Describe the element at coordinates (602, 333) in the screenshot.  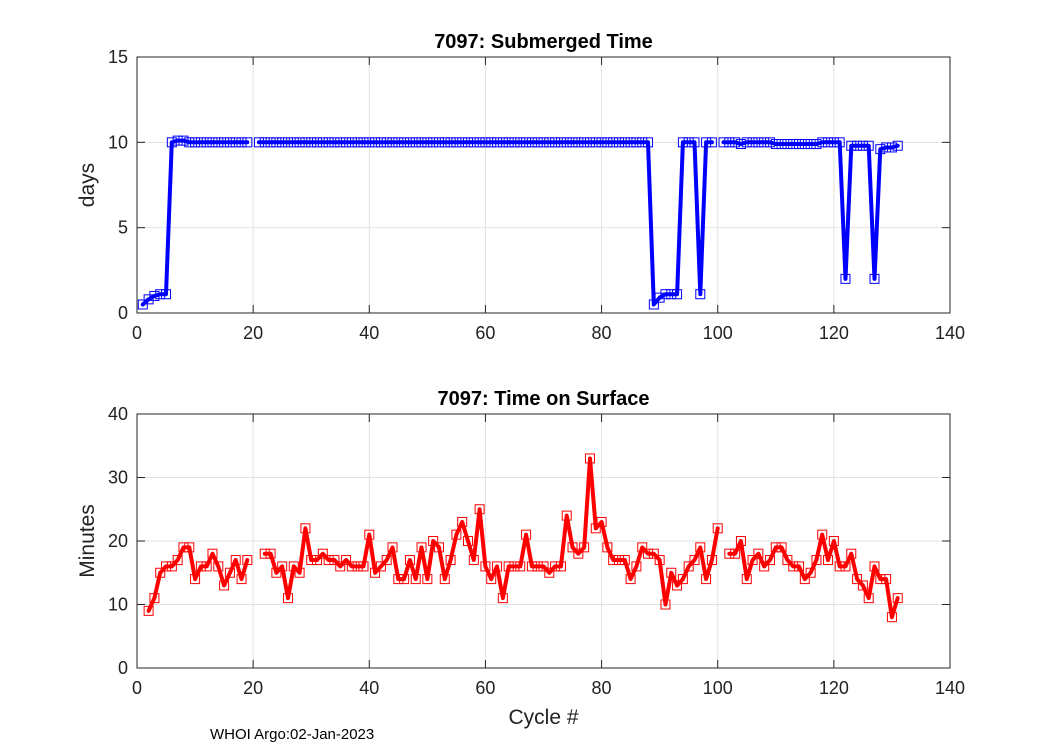
I see `submerged-x-tick-label: 80` at that location.